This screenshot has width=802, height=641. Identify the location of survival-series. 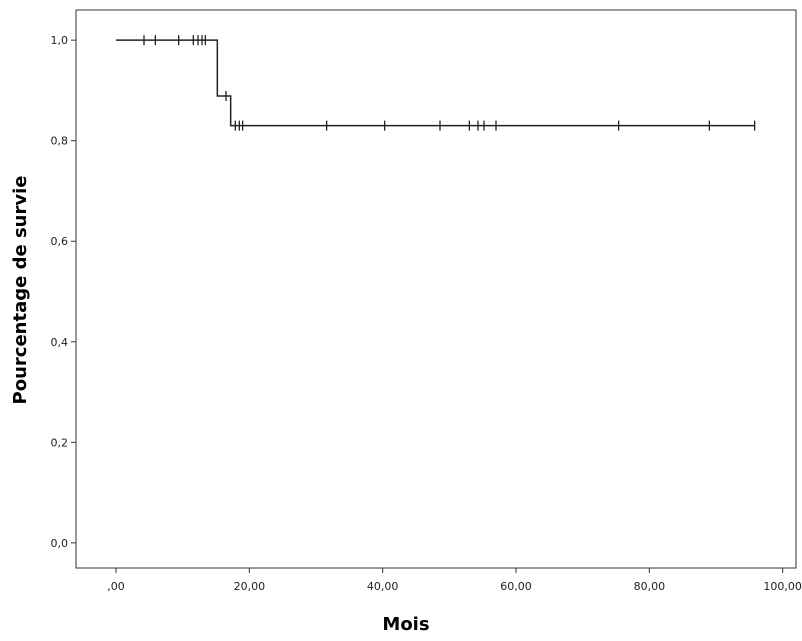
(436, 83).